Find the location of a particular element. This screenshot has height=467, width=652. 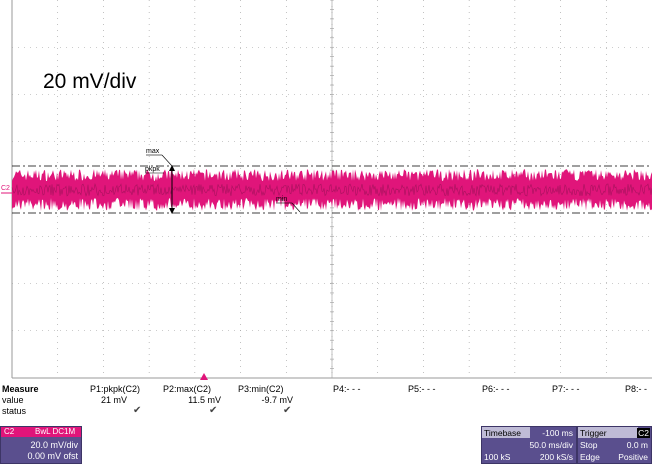

param-p2-value: 11.5 mV is located at coordinates (204, 400).